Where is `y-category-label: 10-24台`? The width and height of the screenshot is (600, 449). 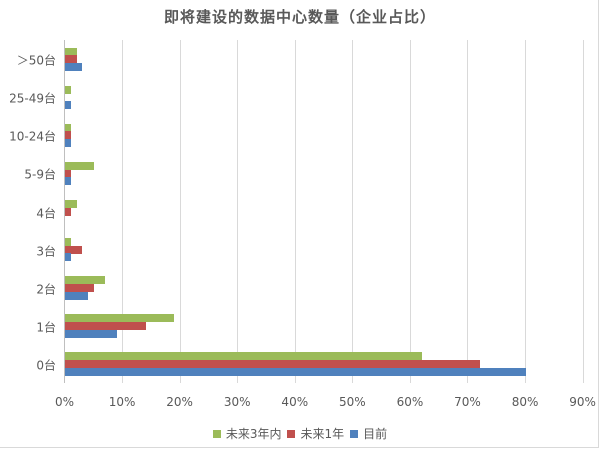 y-category-label: 10-24台 is located at coordinates (32, 136).